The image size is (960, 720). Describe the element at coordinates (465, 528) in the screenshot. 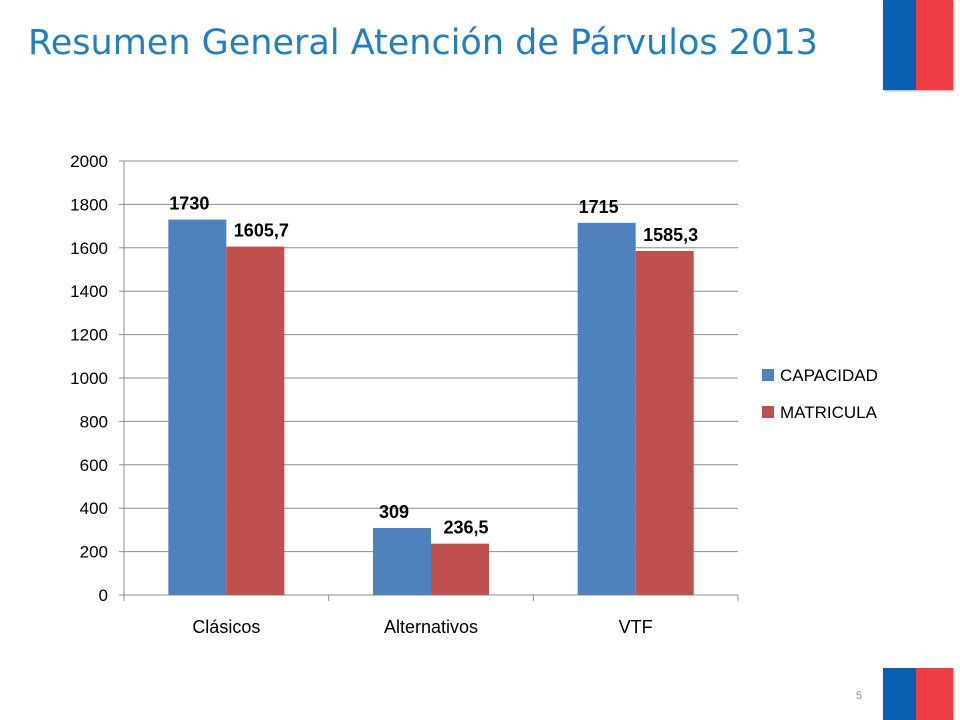

I see `data-label: 236,5` at that location.